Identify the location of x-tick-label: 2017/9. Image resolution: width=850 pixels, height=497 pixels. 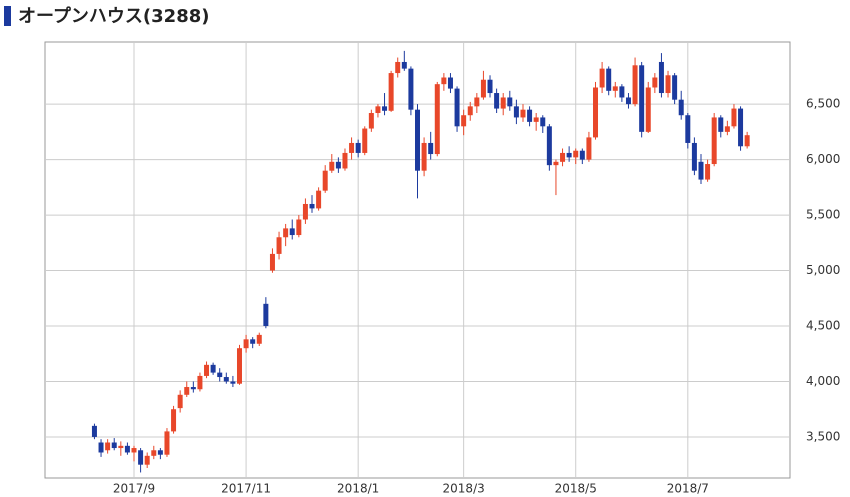
(134, 489).